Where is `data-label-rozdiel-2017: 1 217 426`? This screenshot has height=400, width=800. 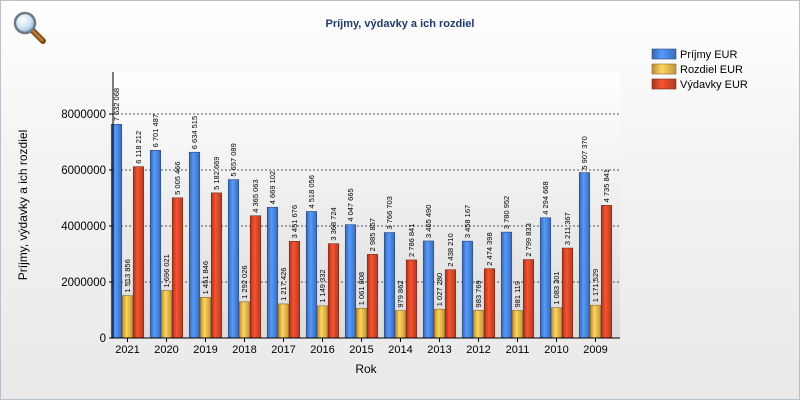 data-label-rozdiel-2017: 1 217 426 is located at coordinates (283, 284).